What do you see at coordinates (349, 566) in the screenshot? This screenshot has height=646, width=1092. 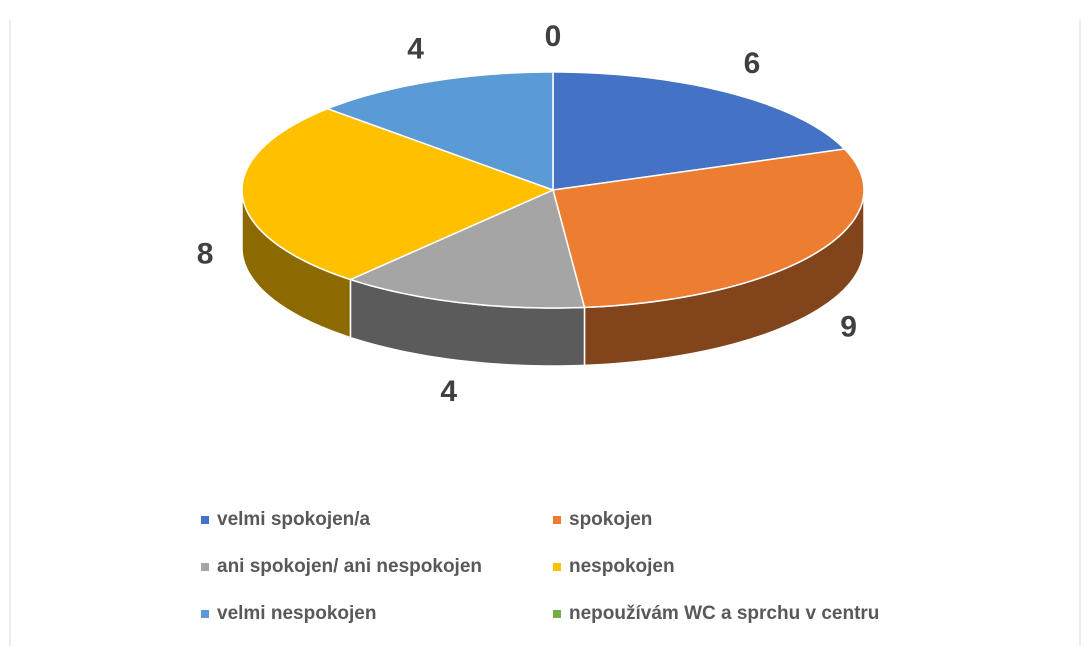 I see `legend-label: ani spokojen/ ani nespokojen` at bounding box center [349, 566].